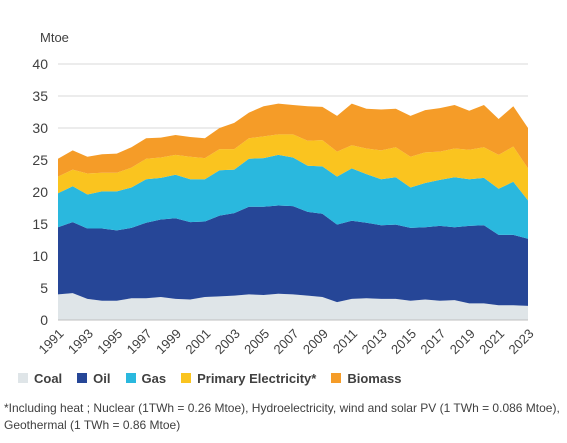  I want to click on x-tick-label: 2011, so click(345, 341).